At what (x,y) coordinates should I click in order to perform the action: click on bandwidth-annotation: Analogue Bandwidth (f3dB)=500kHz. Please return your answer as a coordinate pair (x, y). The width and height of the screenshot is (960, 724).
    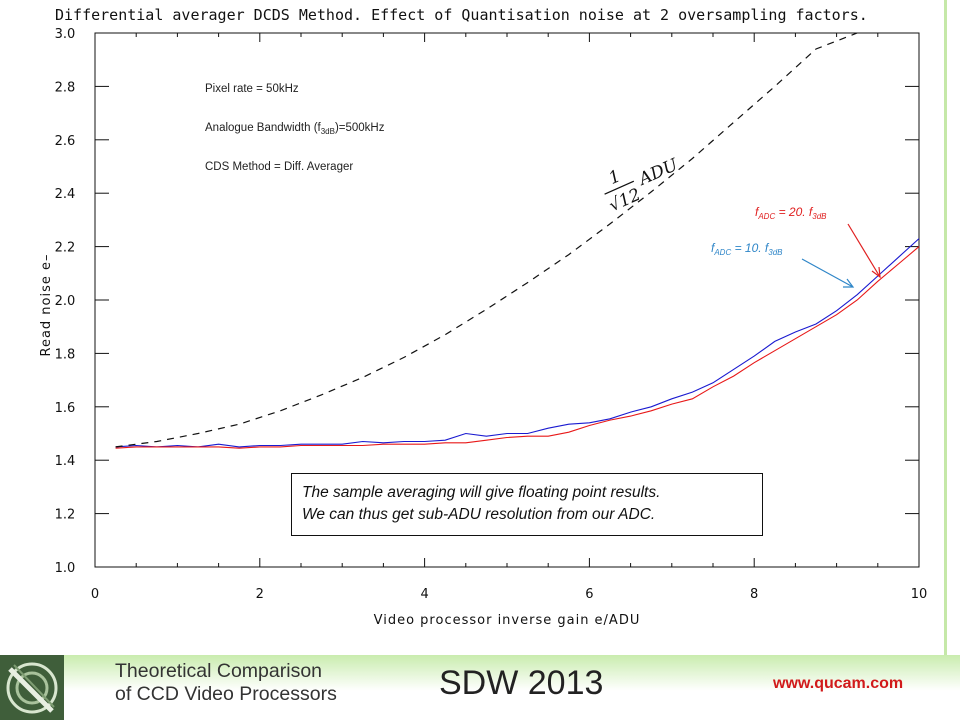
    Looking at the image, I should click on (295, 129).